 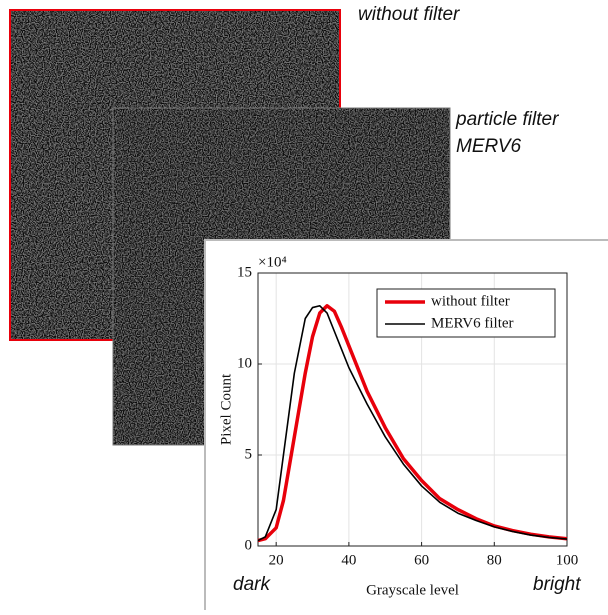 What do you see at coordinates (557, 584) in the screenshot?
I see `caption: bright` at bounding box center [557, 584].